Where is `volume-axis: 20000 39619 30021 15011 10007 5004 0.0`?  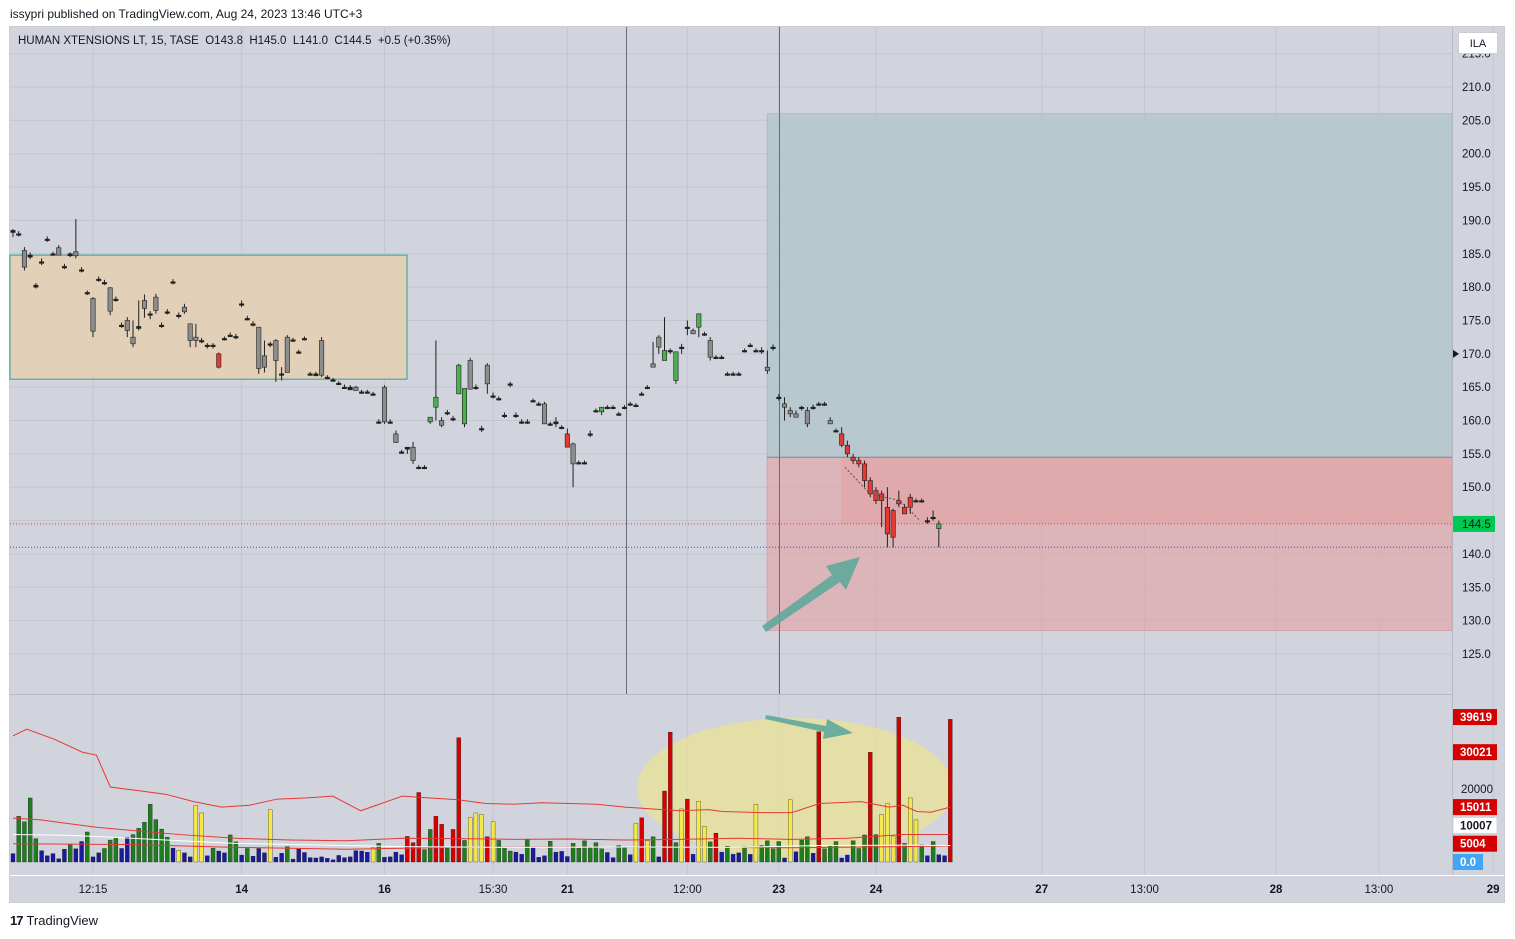
volume-axis: 20000 39619 30021 15011 10007 5004 0.0 is located at coordinates (1475, 789).